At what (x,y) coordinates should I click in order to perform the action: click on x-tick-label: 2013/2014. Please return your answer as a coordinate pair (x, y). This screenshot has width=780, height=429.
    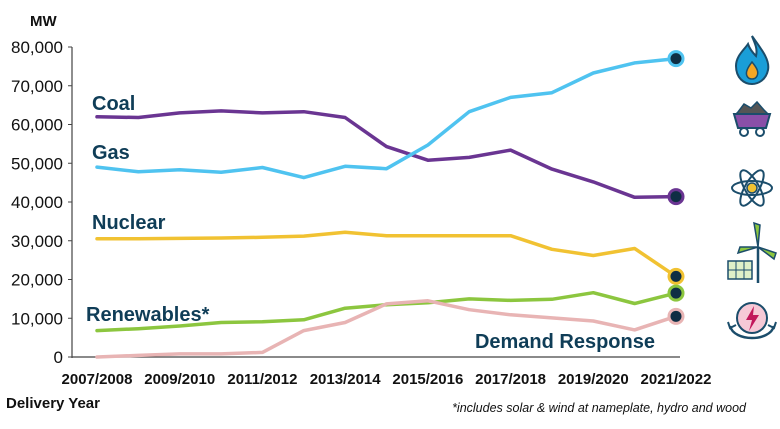
    Looking at the image, I should click on (346, 379).